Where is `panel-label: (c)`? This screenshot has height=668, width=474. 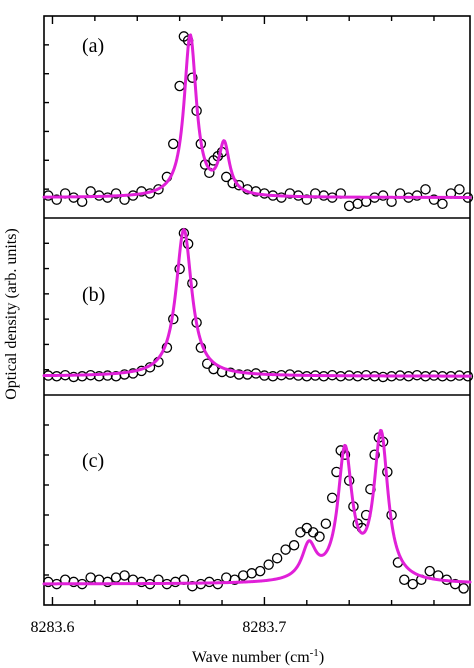
panel-label: (c) is located at coordinates (93, 461).